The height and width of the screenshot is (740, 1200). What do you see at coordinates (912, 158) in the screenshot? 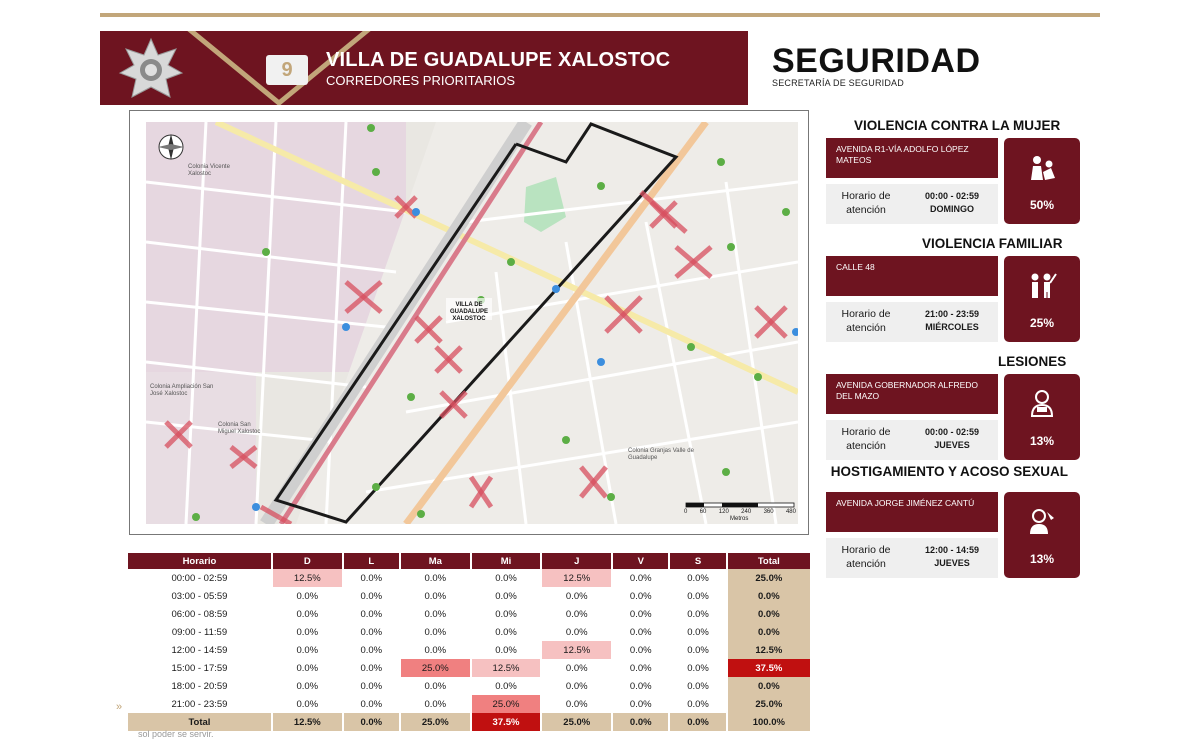
I see `card-location: AVENIDA R1-VÍA ADOLFO LÓPEZ MATEOS` at bounding box center [912, 158].